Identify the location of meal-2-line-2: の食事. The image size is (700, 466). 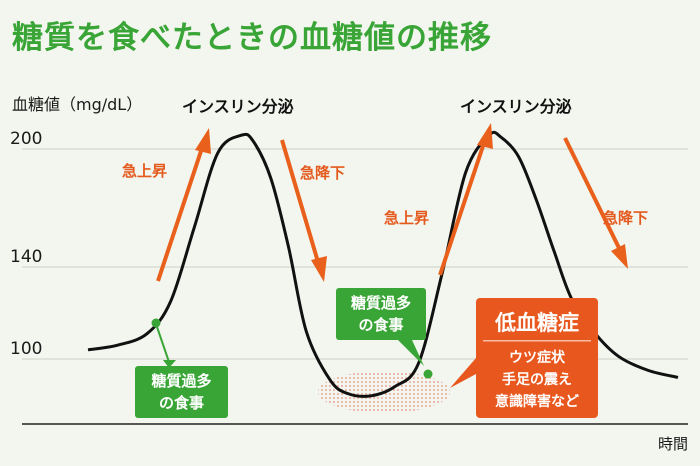
(380, 325).